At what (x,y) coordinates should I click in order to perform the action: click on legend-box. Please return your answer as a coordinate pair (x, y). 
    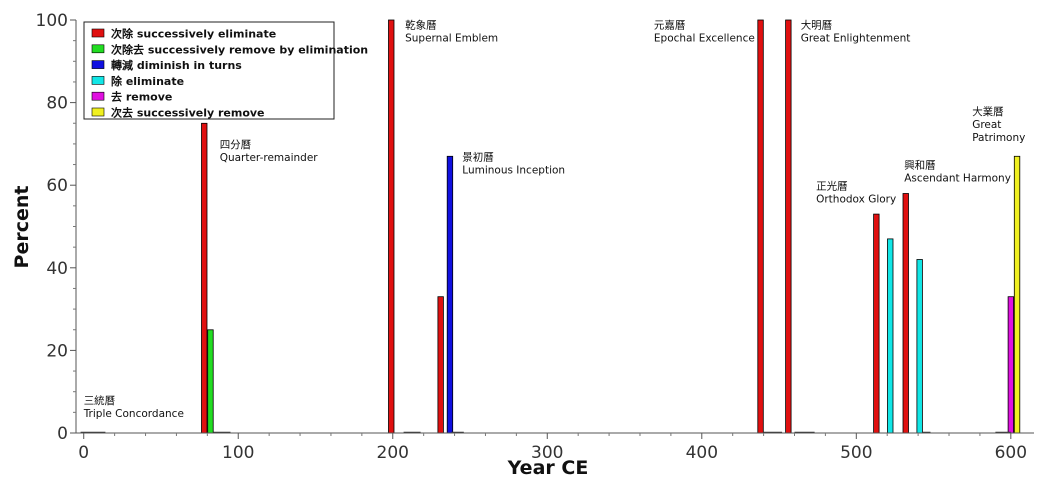
    Looking at the image, I should click on (209, 70).